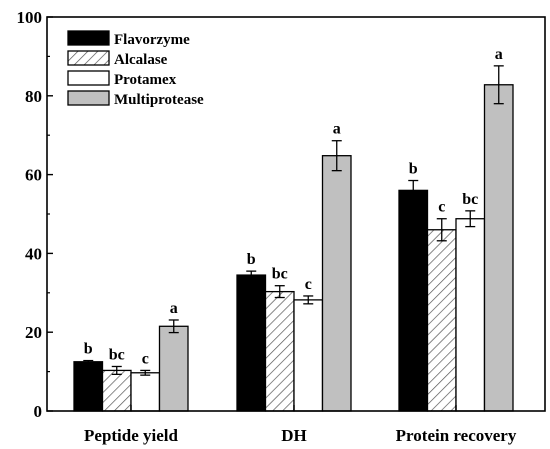 The image size is (550, 449). I want to click on y-tick-label: 80, so click(33, 96).